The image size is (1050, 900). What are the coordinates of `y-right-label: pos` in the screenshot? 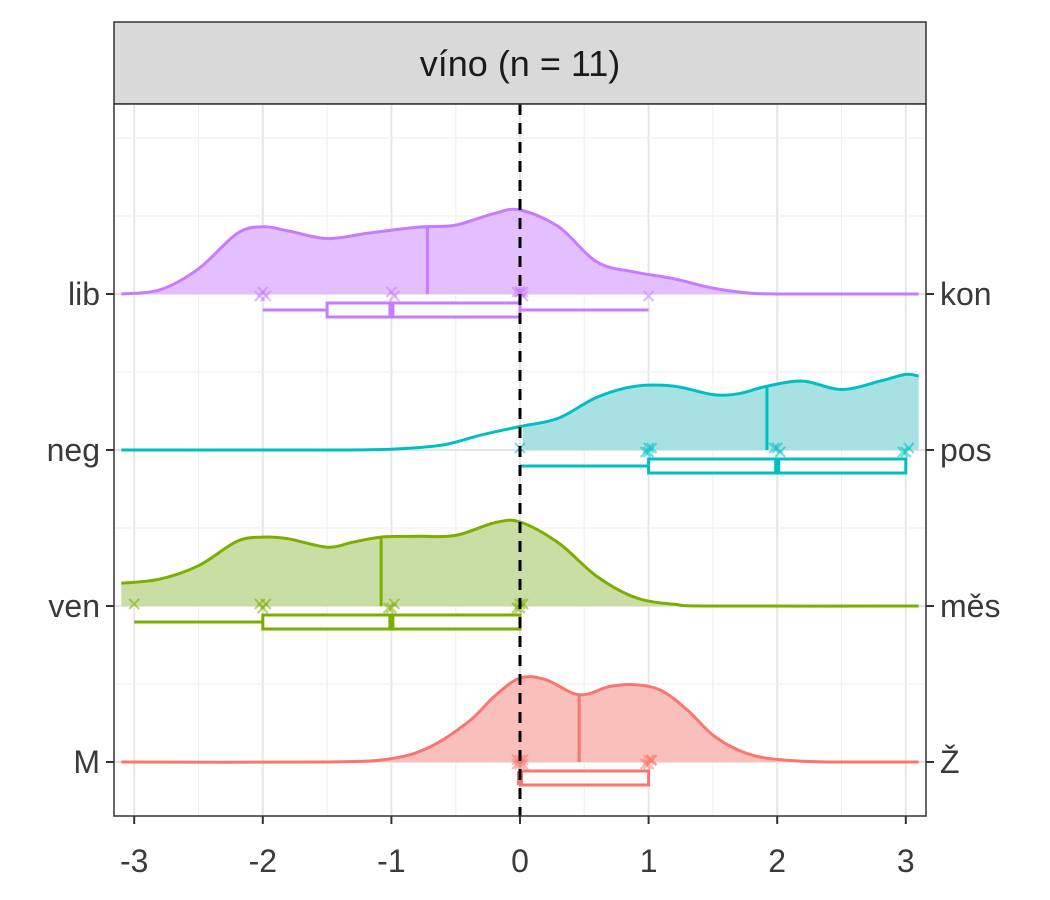 It's located at (966, 450).